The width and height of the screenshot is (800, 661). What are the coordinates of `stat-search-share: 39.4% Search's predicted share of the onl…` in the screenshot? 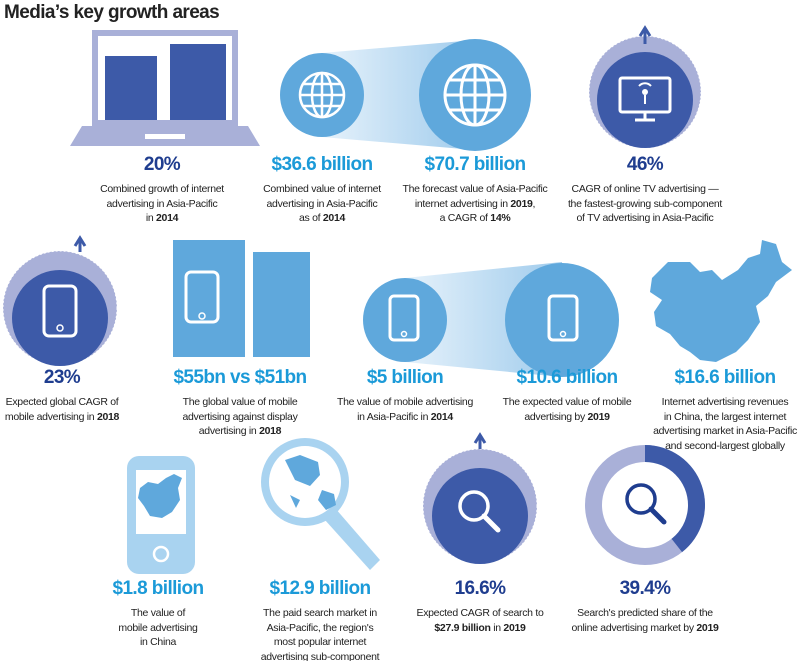 It's located at (645, 606).